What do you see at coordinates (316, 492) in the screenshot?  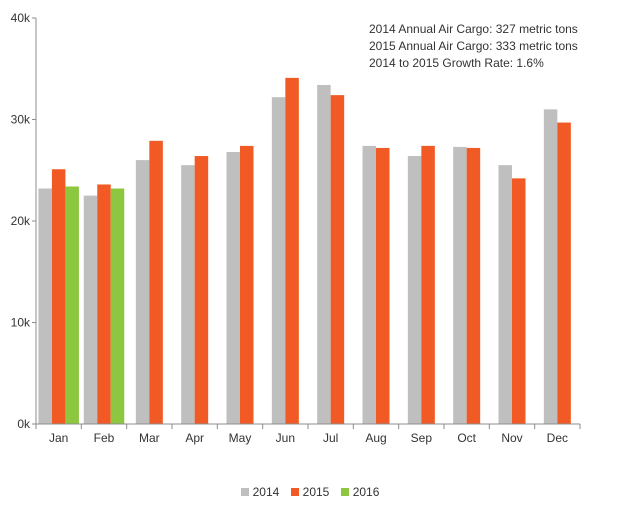 I see `legend-label-2015: 2015` at bounding box center [316, 492].